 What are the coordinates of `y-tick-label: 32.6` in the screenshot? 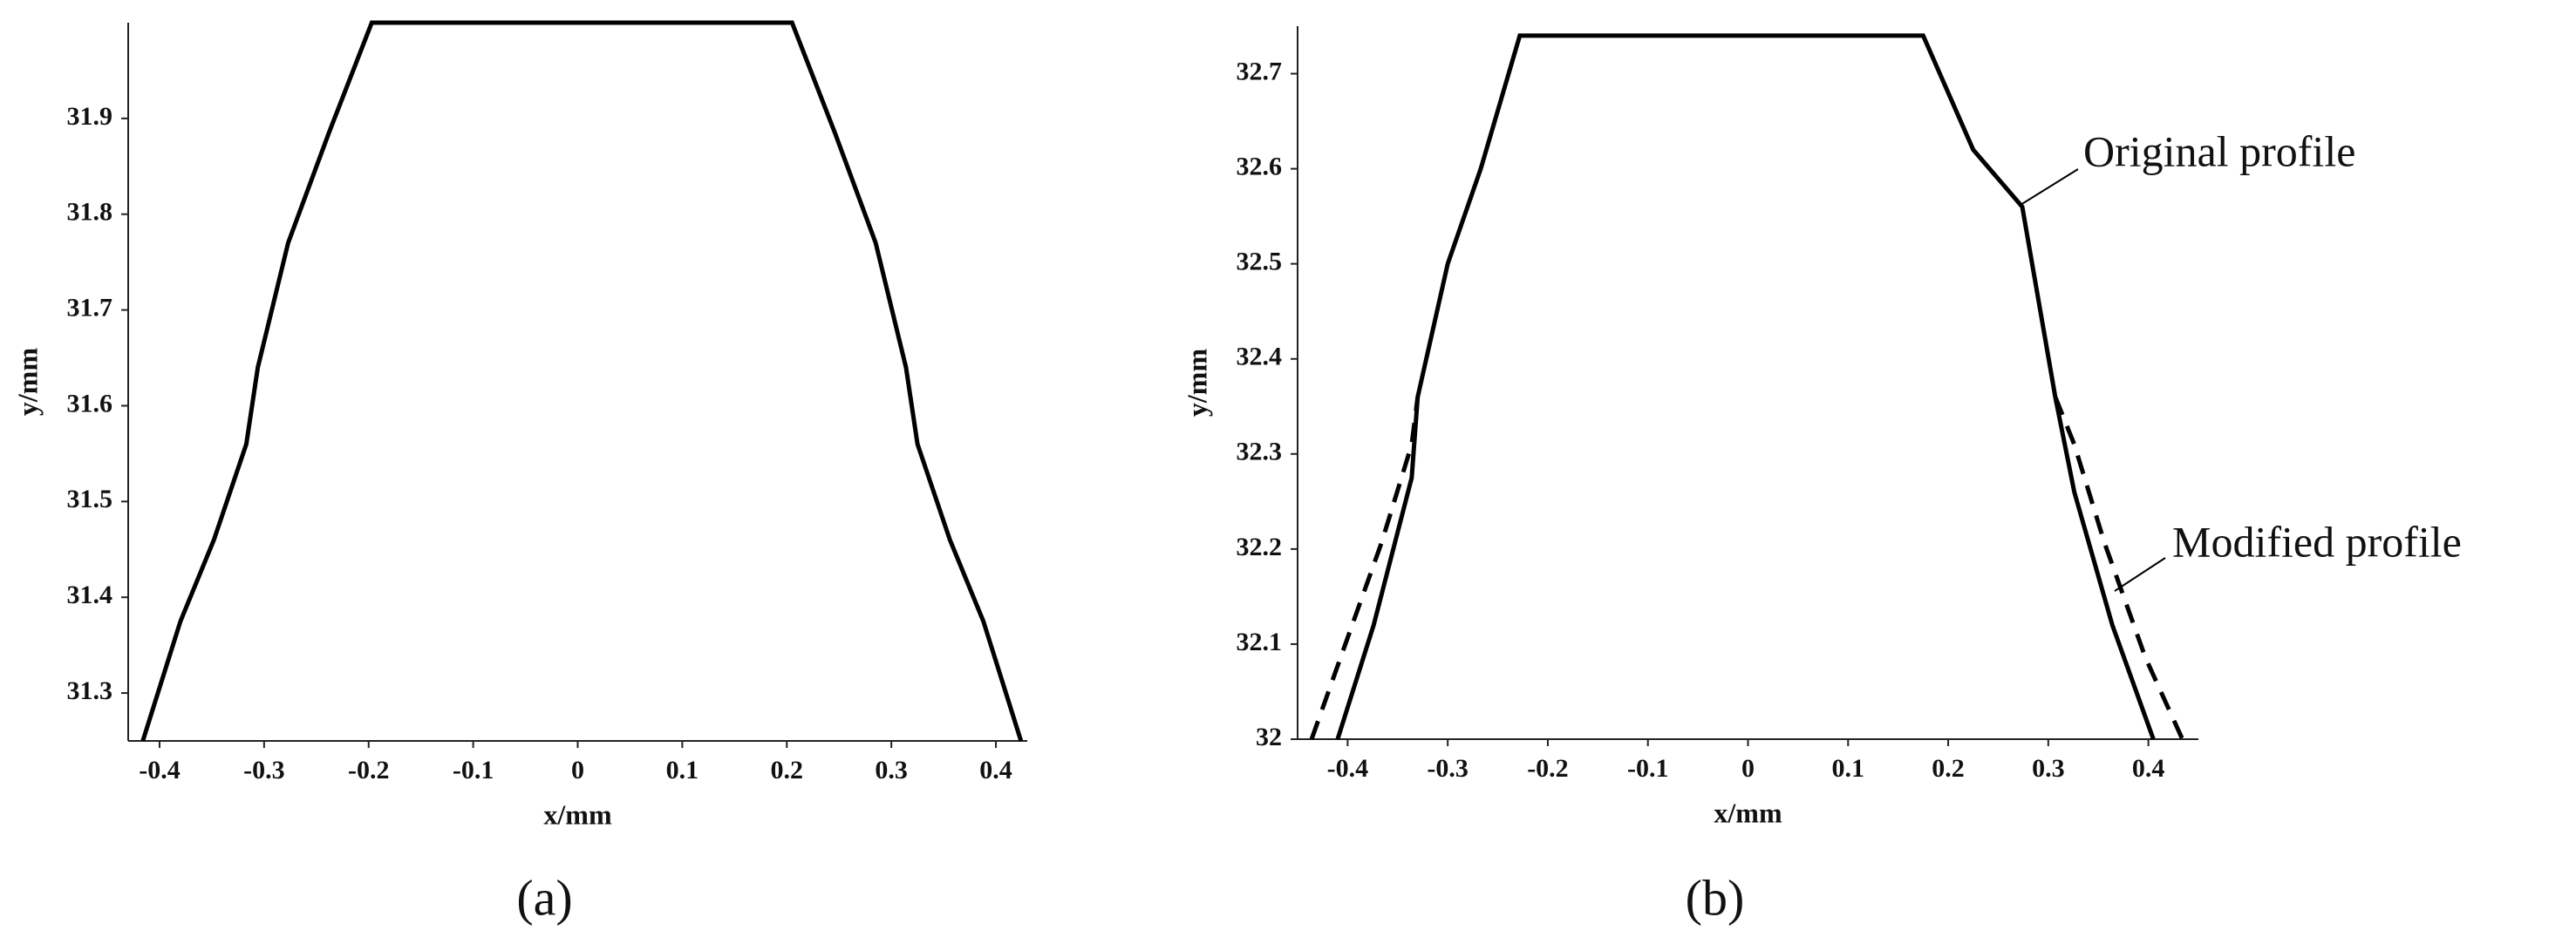 It's located at (1260, 166).